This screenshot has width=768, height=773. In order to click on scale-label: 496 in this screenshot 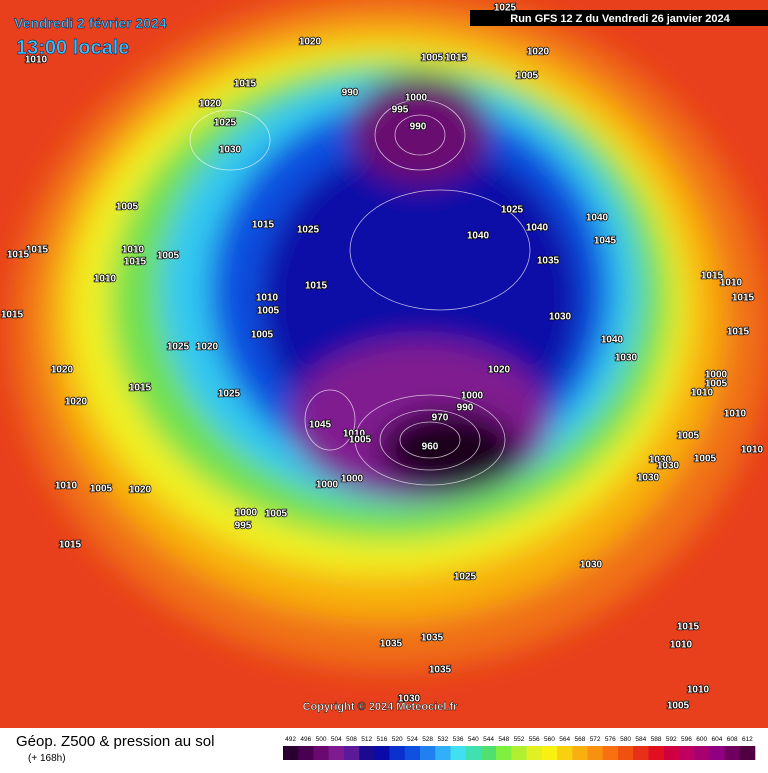, I will do `click(305, 739)`.